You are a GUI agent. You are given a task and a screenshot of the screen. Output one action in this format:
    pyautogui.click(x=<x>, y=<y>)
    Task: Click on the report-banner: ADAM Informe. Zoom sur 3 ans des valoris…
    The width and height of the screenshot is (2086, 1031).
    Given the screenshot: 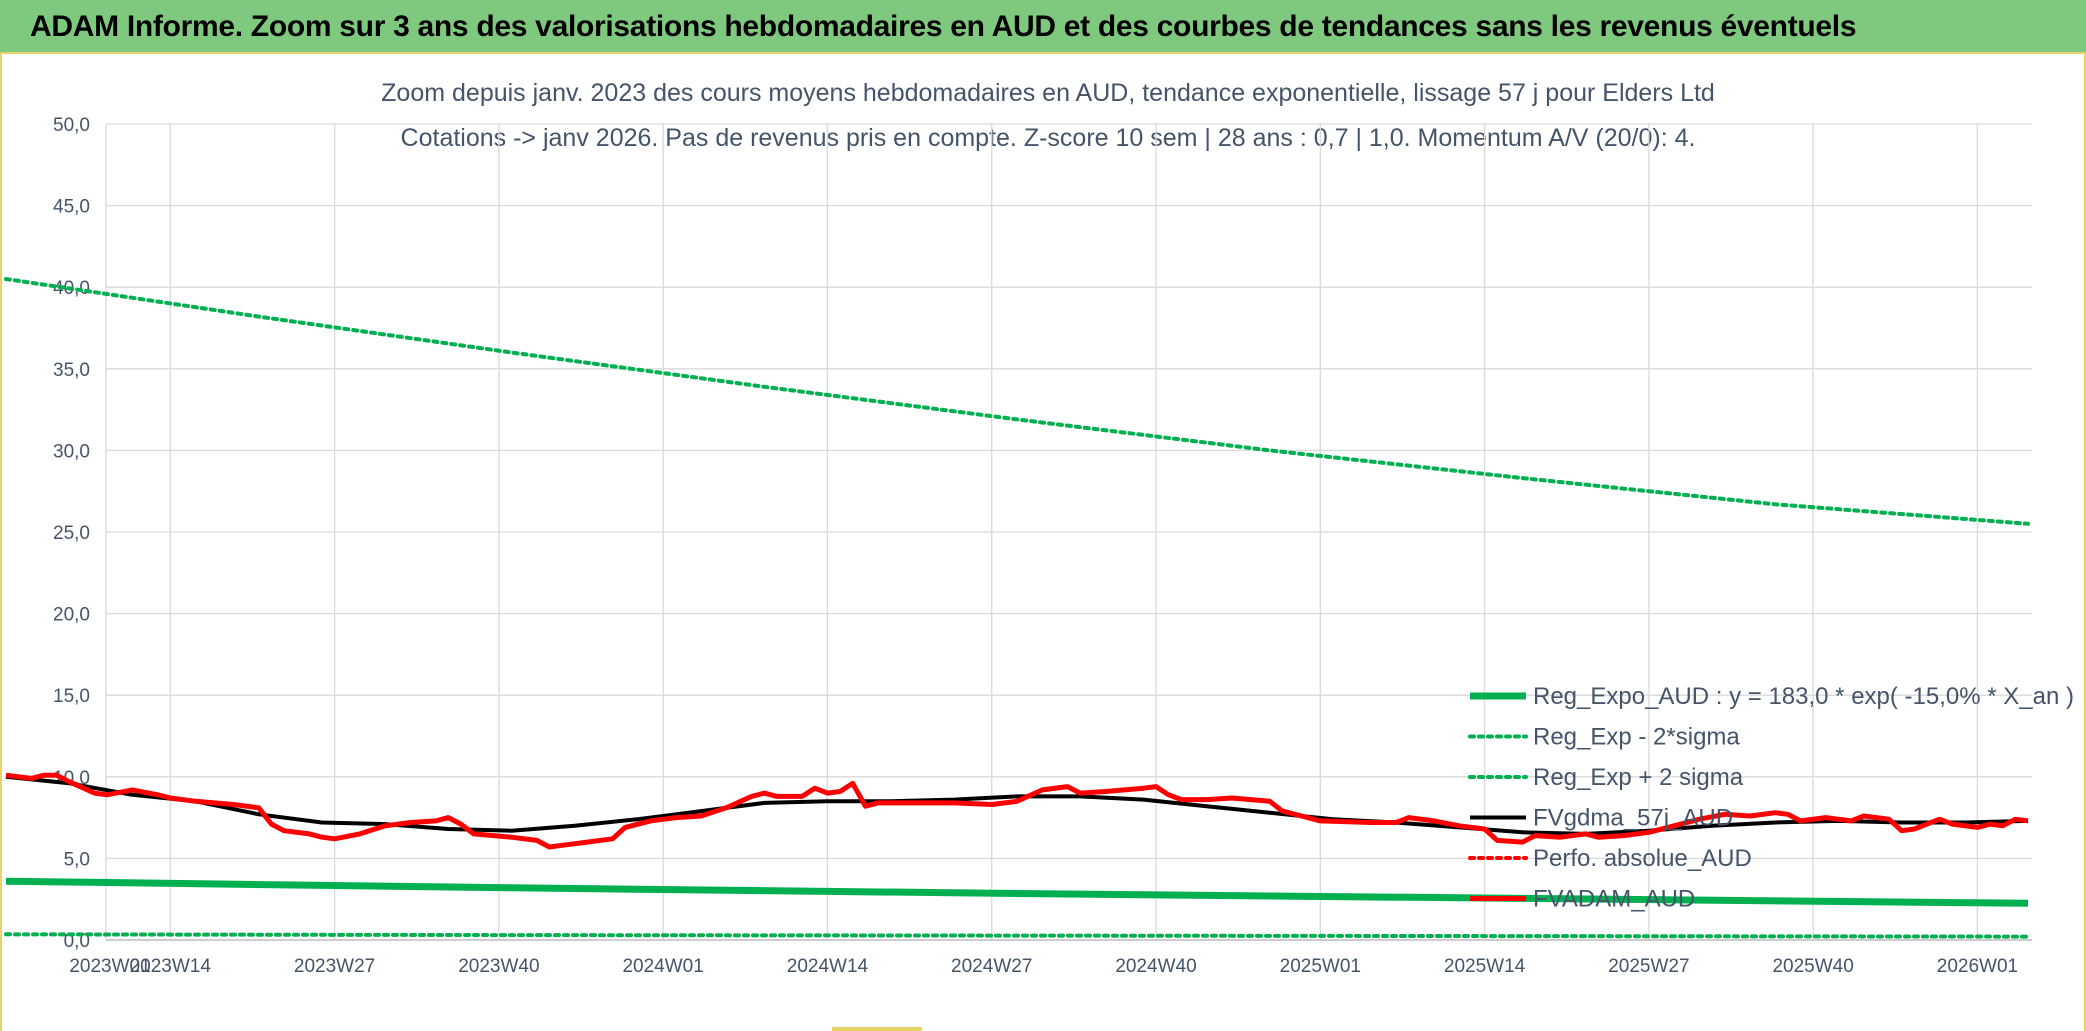 What is the action you would take?
    pyautogui.click(x=1043, y=27)
    